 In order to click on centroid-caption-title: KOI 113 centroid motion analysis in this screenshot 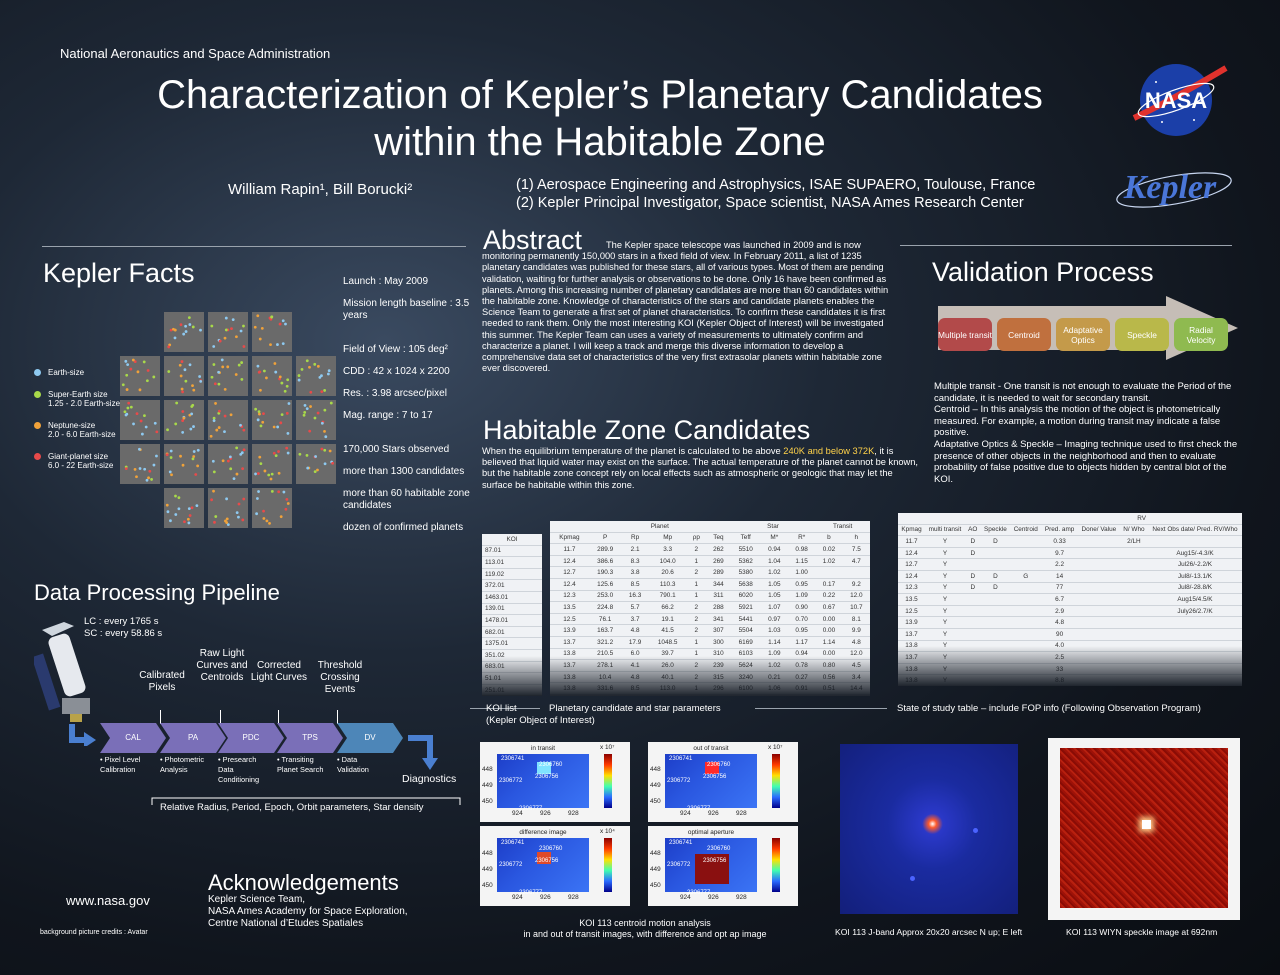, I will do `click(645, 923)`.